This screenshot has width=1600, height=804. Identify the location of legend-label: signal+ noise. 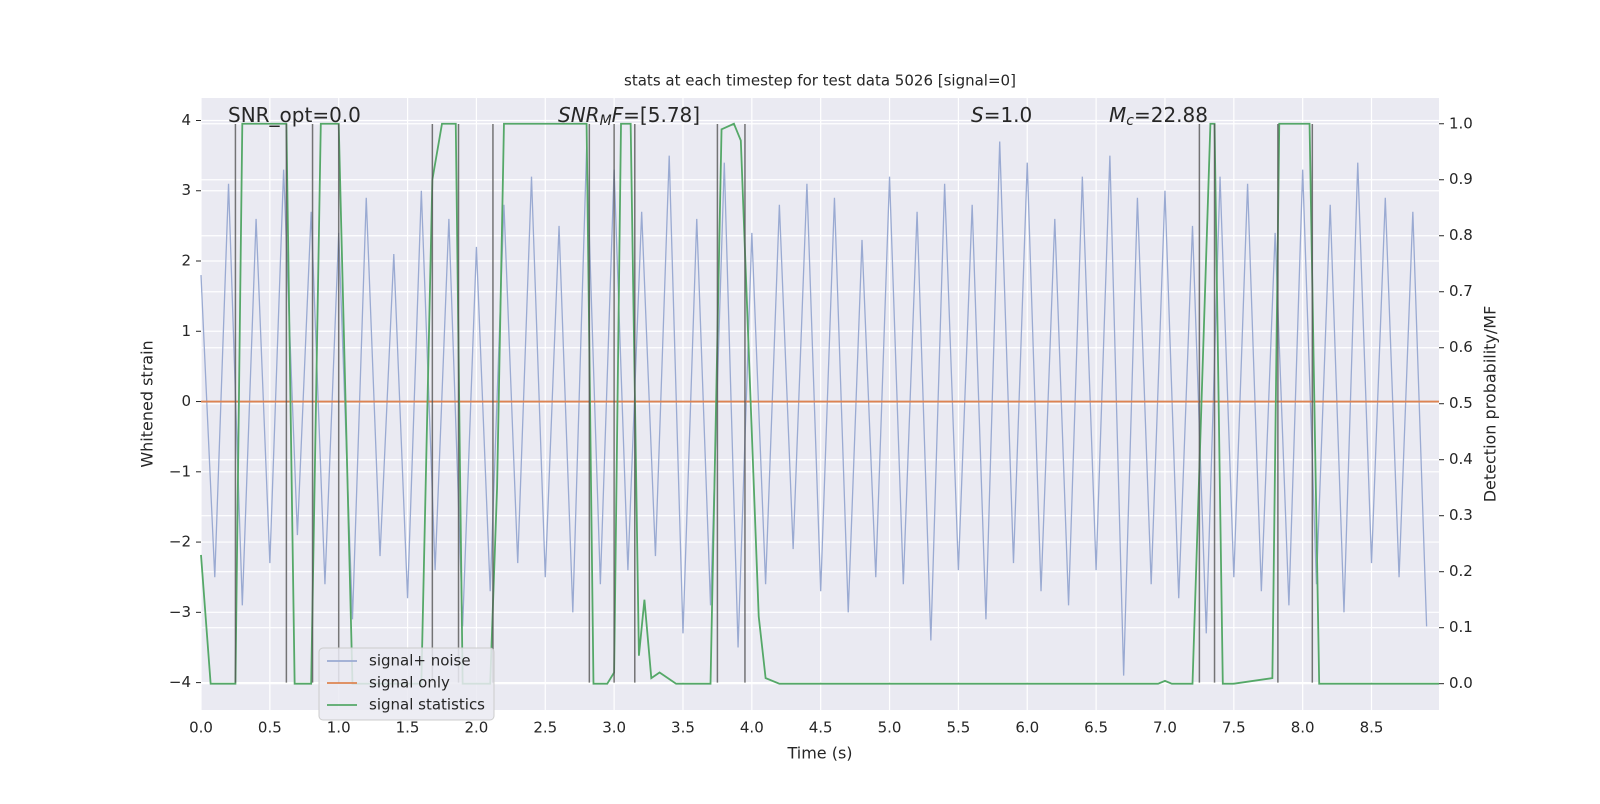
(420, 661).